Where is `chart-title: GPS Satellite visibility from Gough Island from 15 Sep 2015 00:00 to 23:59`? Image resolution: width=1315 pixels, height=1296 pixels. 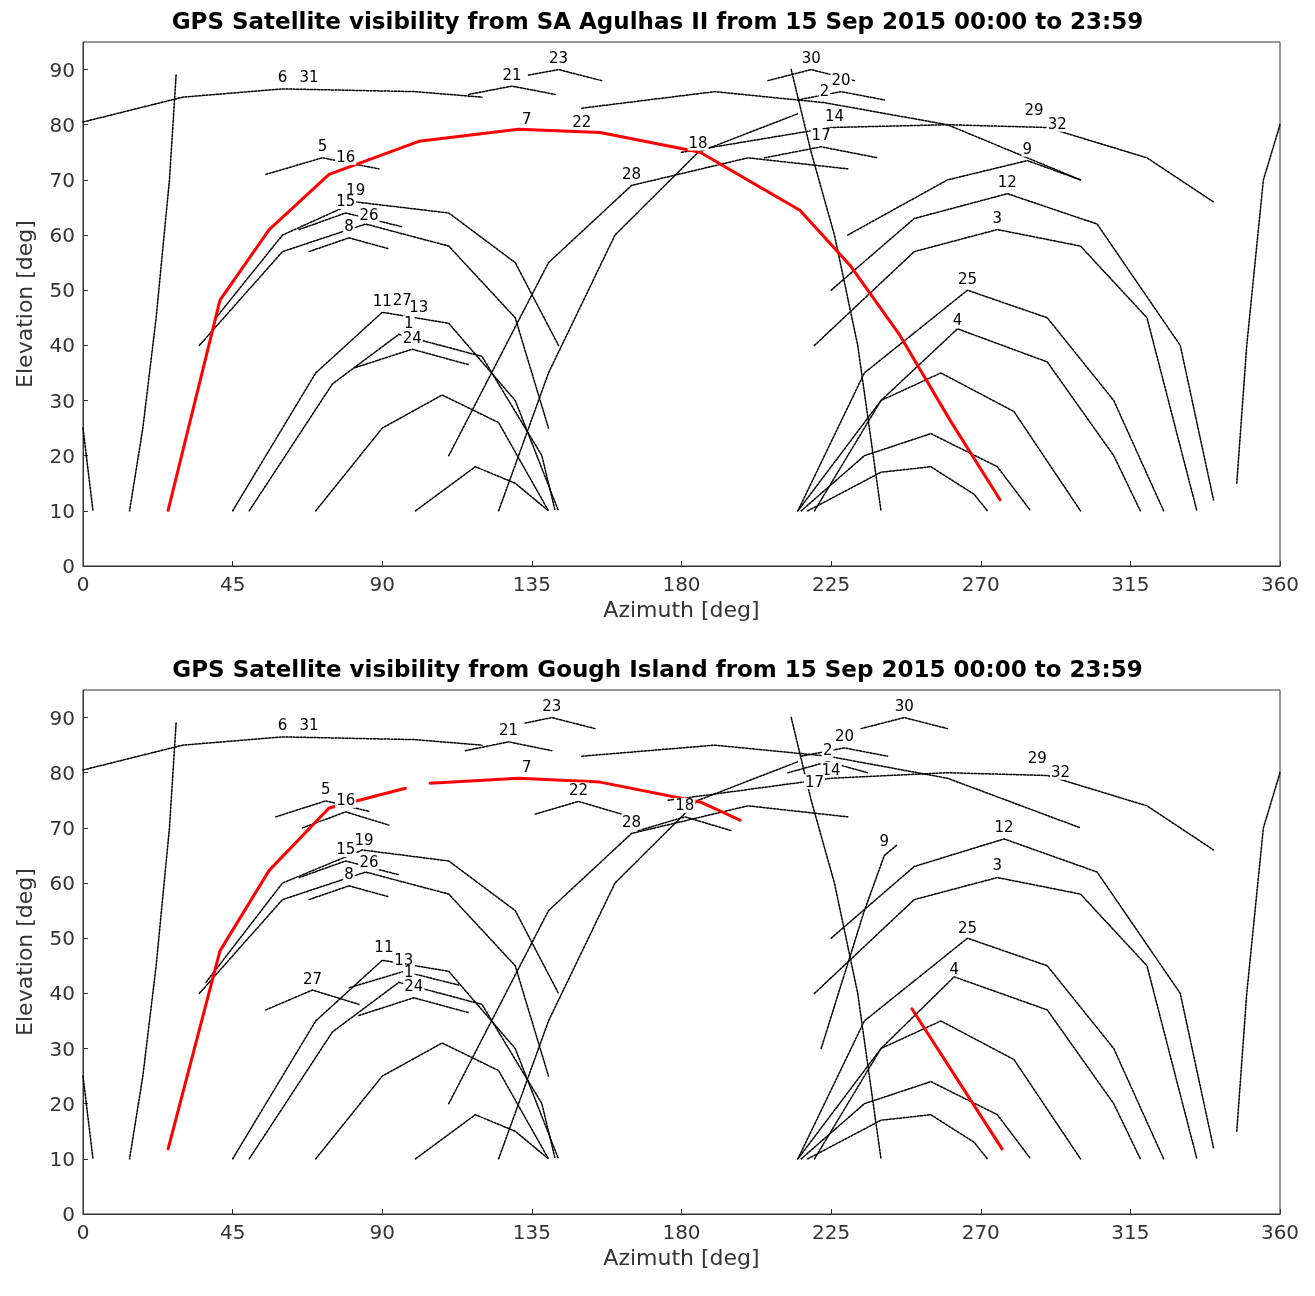 chart-title: GPS Satellite visibility from Gough Island from 15 Sep 2015 00:00 to 23:59 is located at coordinates (657, 668).